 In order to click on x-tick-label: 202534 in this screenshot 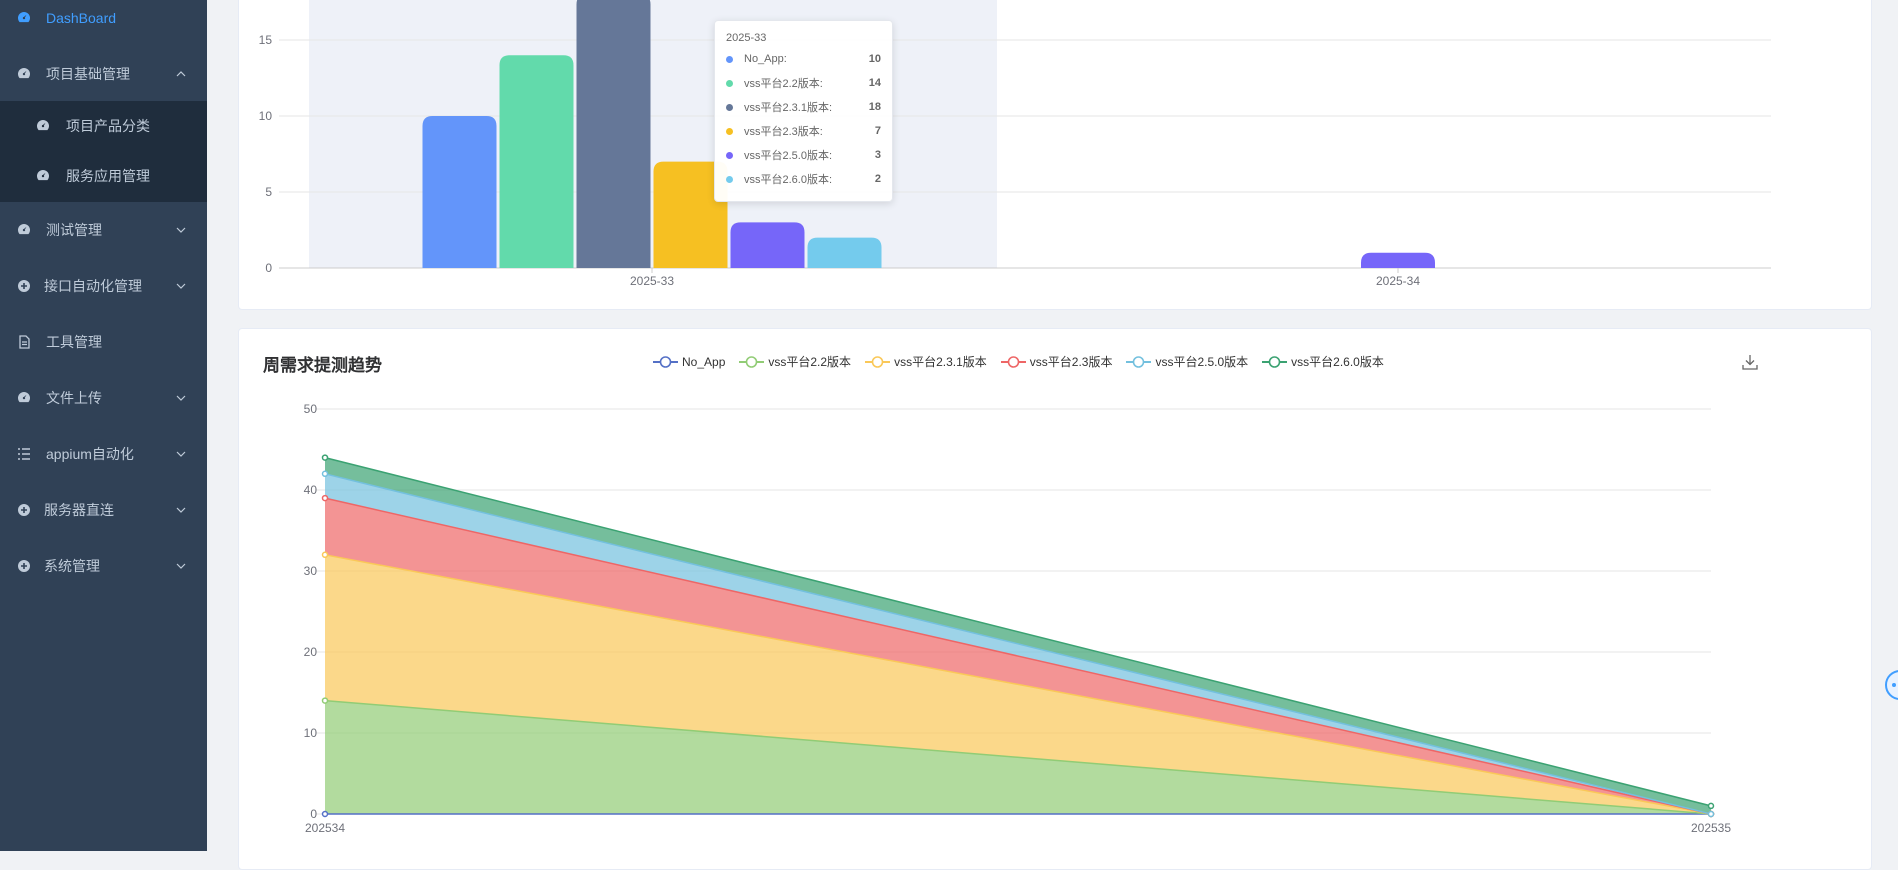, I will do `click(325, 828)`.